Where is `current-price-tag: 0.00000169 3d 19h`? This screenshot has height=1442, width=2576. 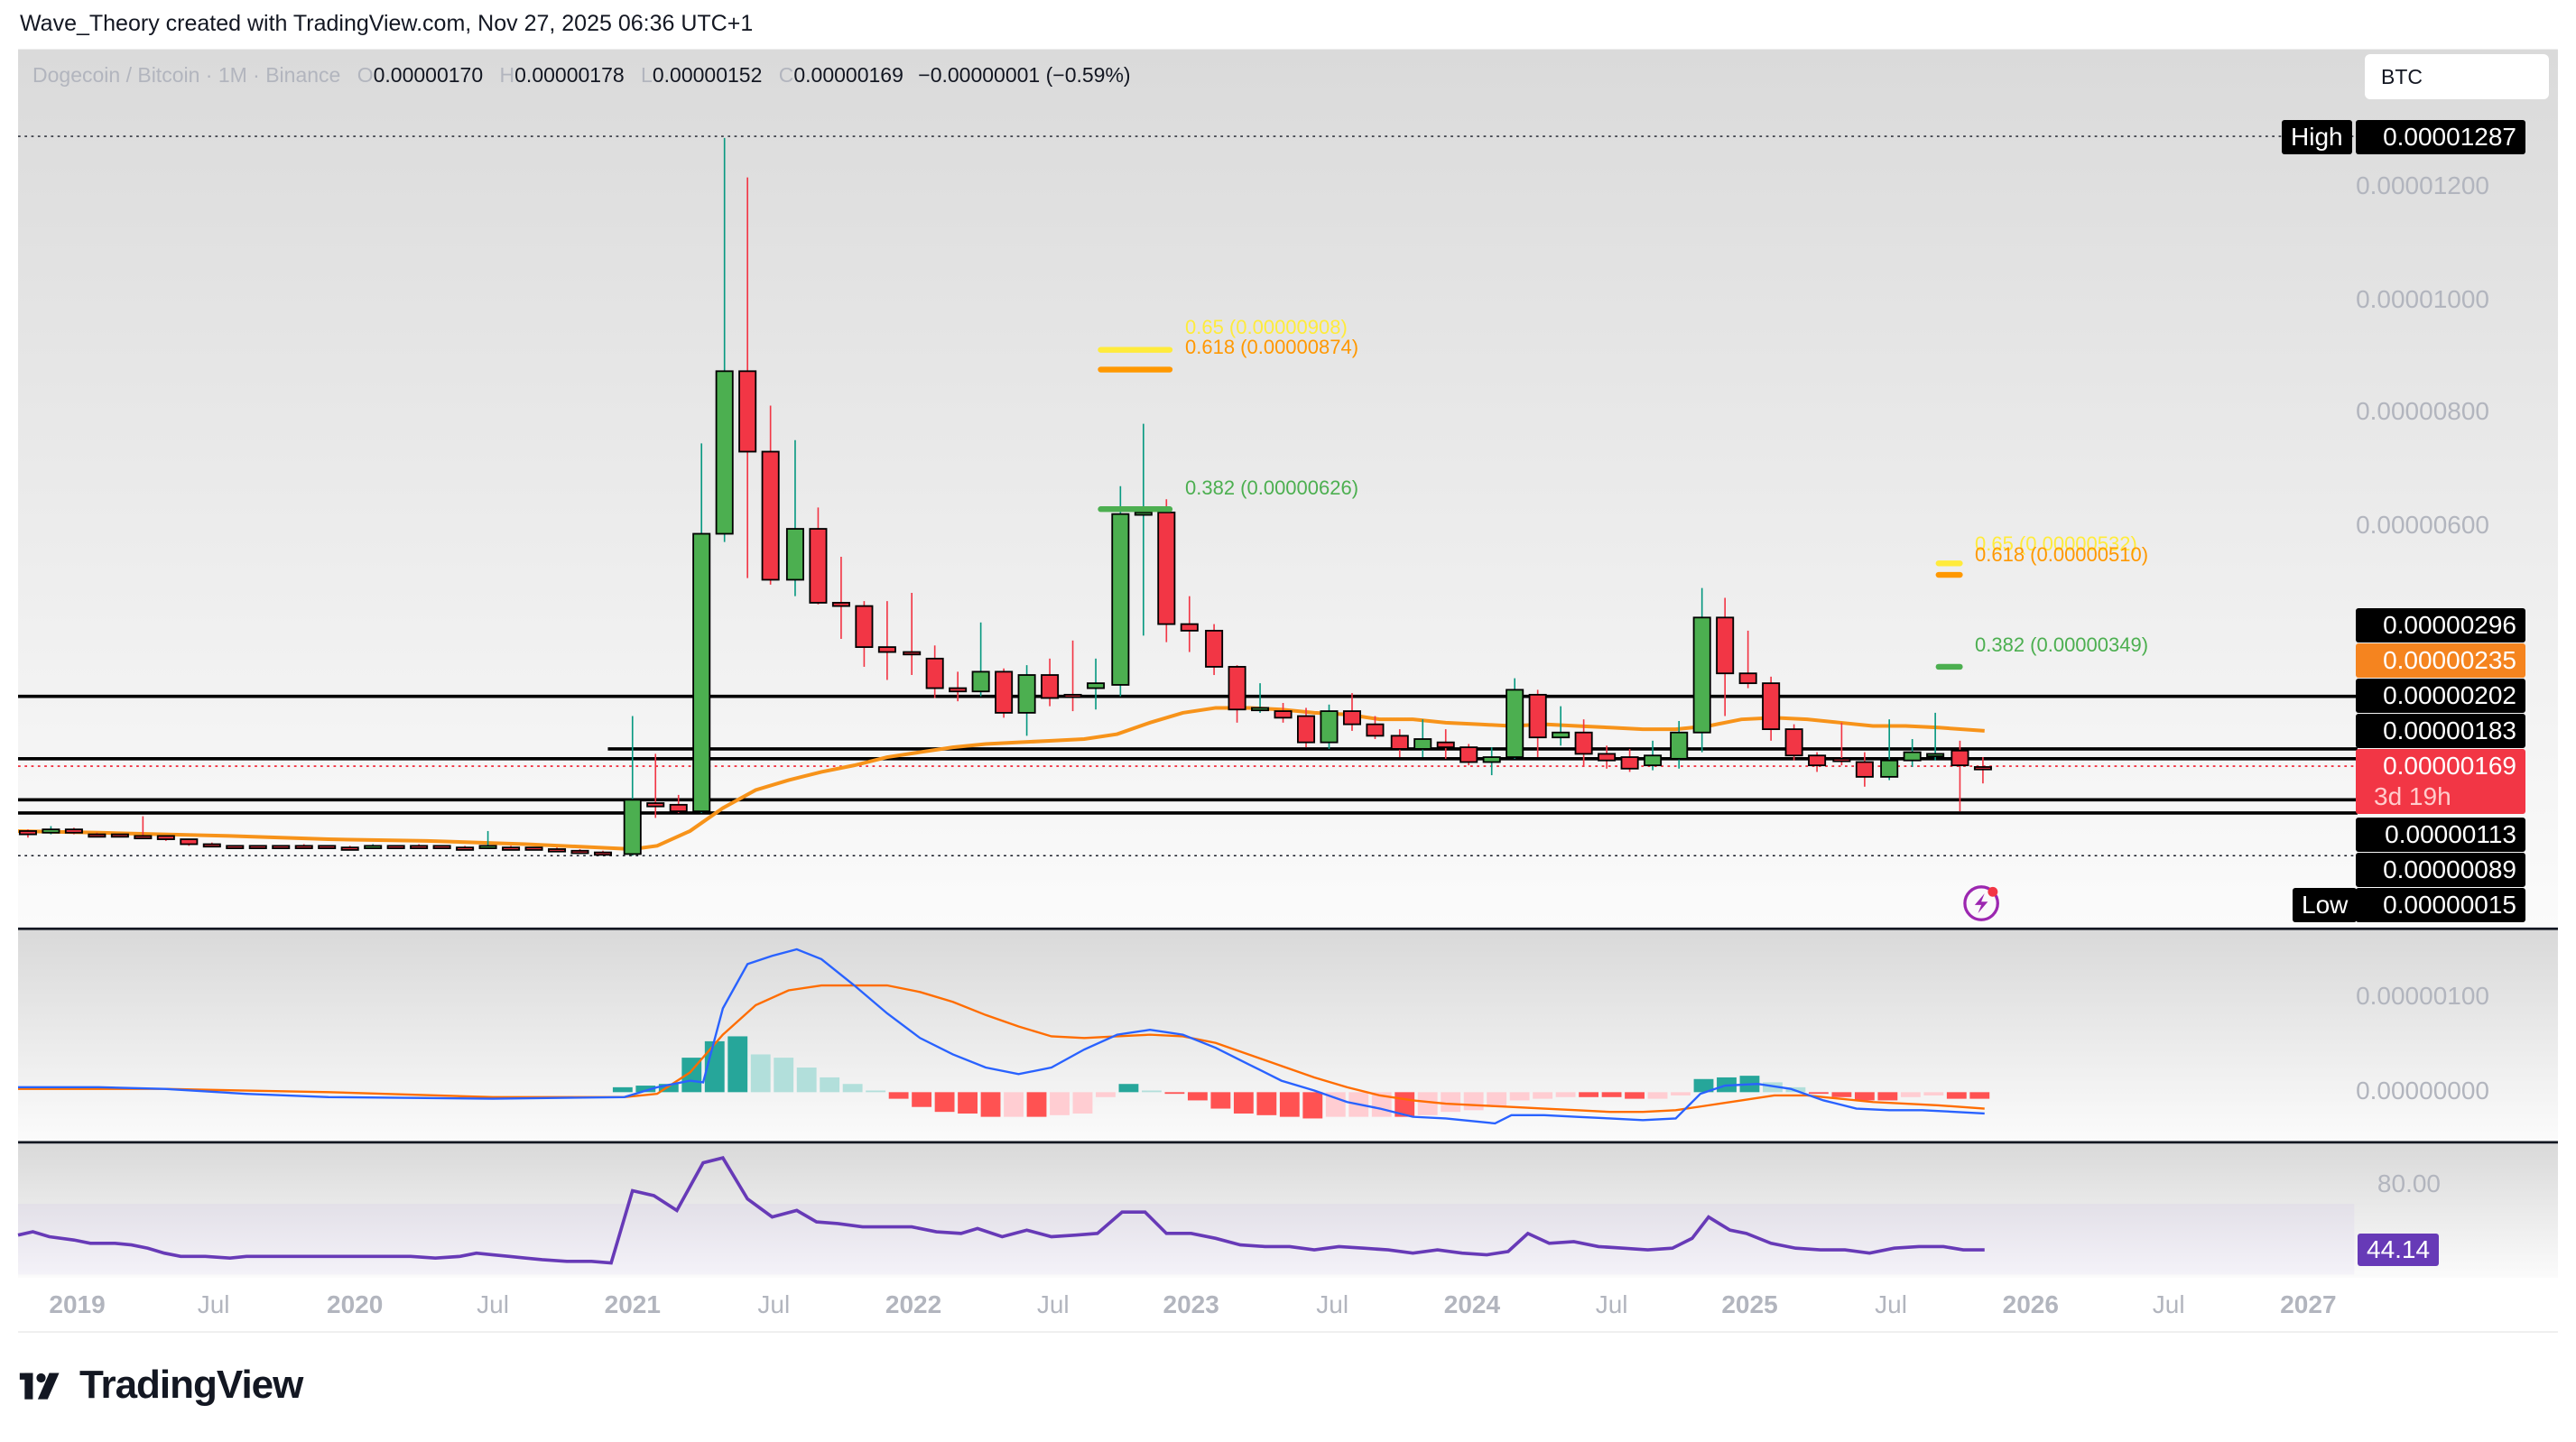 current-price-tag: 0.00000169 3d 19h is located at coordinates (2440, 781).